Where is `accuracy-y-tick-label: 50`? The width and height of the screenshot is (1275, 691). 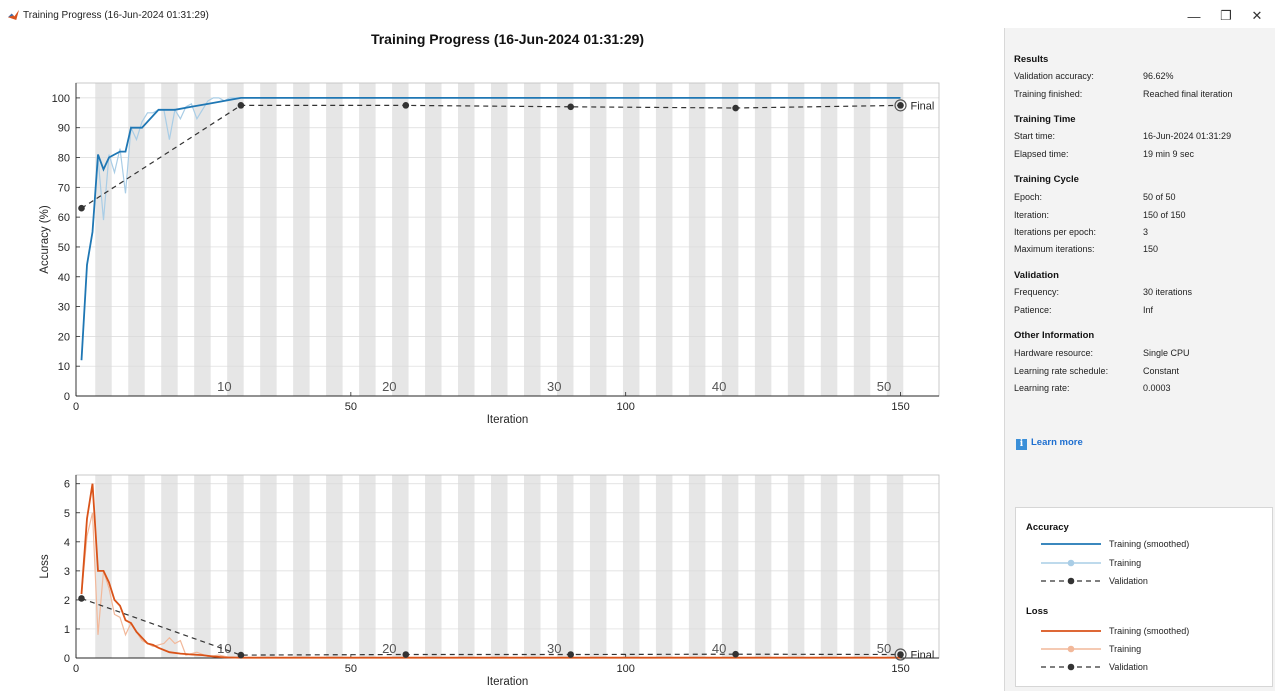 accuracy-y-tick-label: 50 is located at coordinates (64, 248).